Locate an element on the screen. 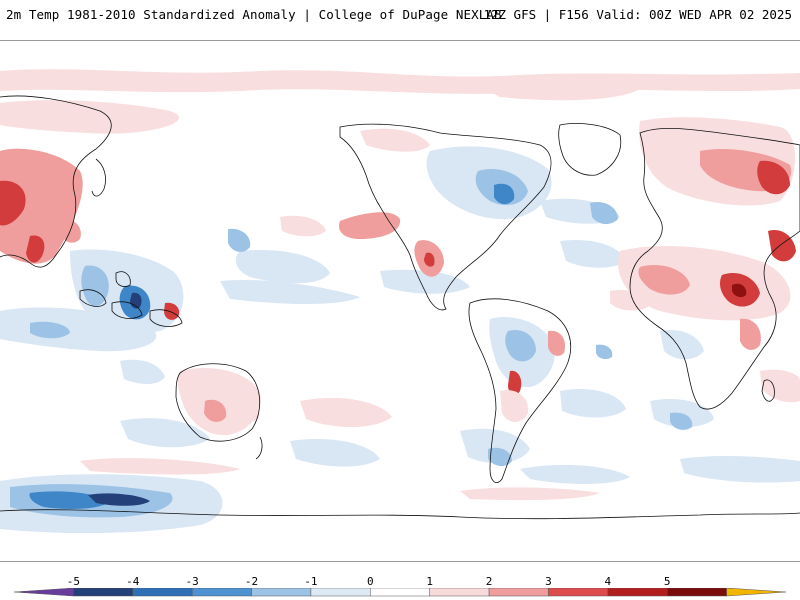 This screenshot has width=800, height=600. colorbar-tick-label: -1 is located at coordinates (311, 581).